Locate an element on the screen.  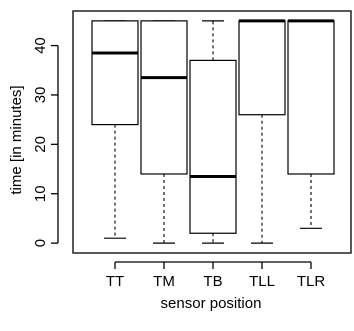
y-tick-label: 10 is located at coordinates (40, 193).